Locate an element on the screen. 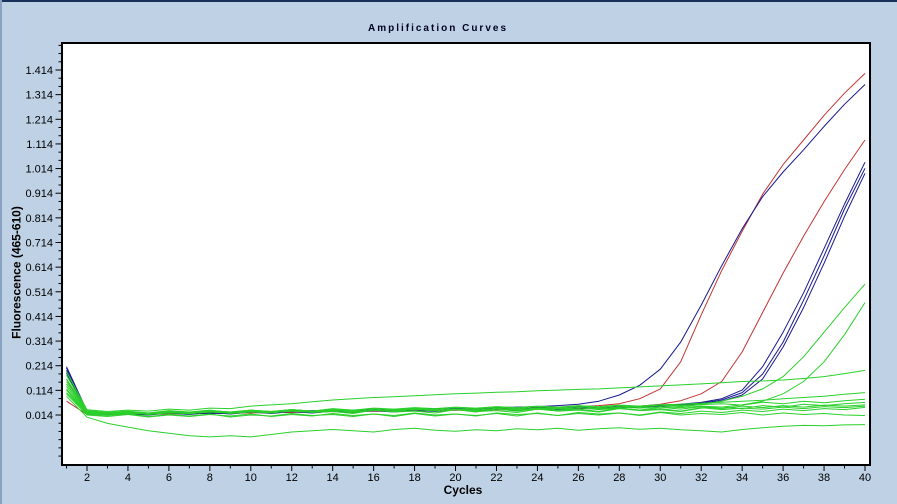 The width and height of the screenshot is (897, 504). x-tick-label: 14 is located at coordinates (333, 478).